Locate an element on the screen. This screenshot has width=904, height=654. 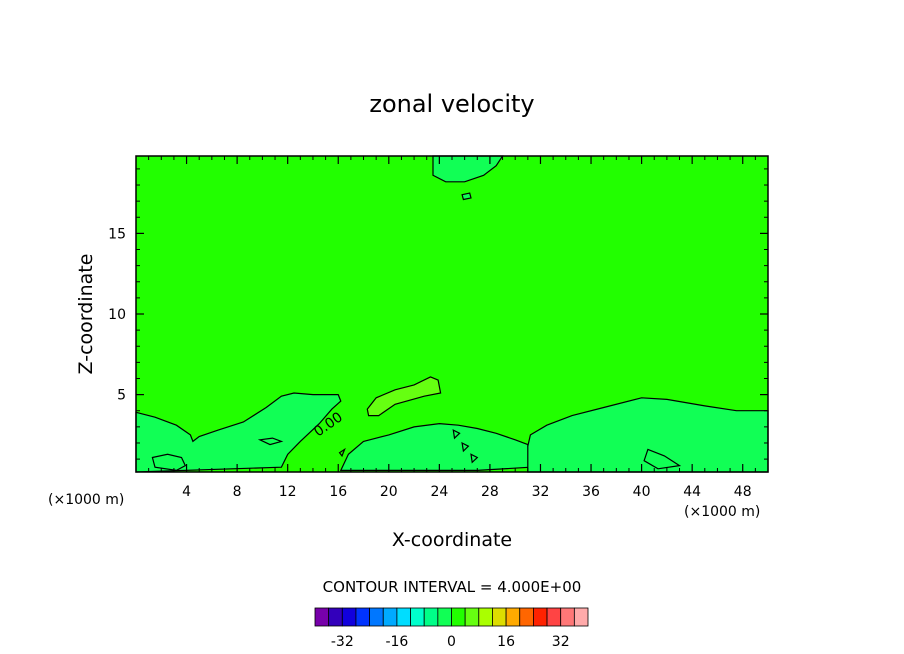
colorbar-tick-label: 16 is located at coordinates (506, 642).